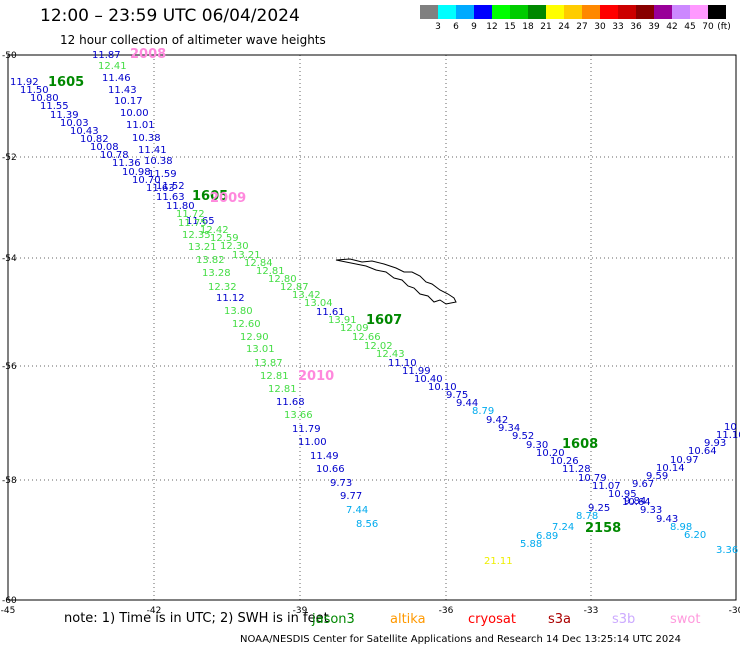  I want to click on wave-height-value: 11.68, so click(290, 402).